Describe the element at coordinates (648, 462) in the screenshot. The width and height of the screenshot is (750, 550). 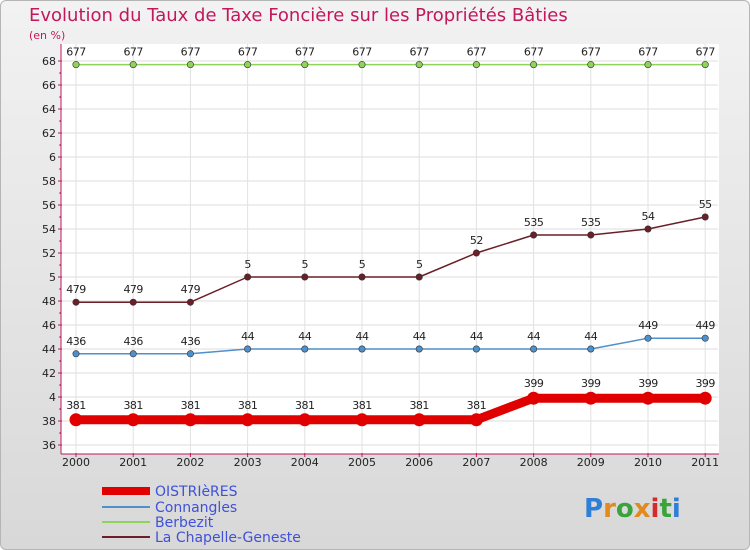
I see `x-tick-label: 2010` at that location.